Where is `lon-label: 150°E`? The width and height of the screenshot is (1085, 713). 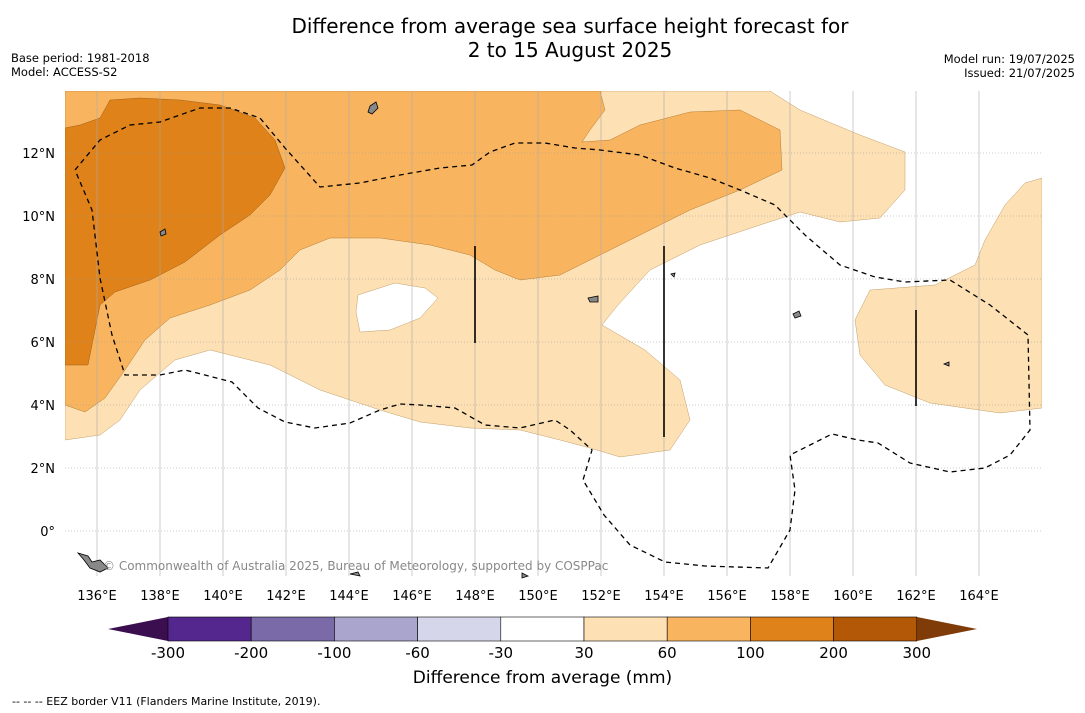 lon-label: 150°E is located at coordinates (538, 596).